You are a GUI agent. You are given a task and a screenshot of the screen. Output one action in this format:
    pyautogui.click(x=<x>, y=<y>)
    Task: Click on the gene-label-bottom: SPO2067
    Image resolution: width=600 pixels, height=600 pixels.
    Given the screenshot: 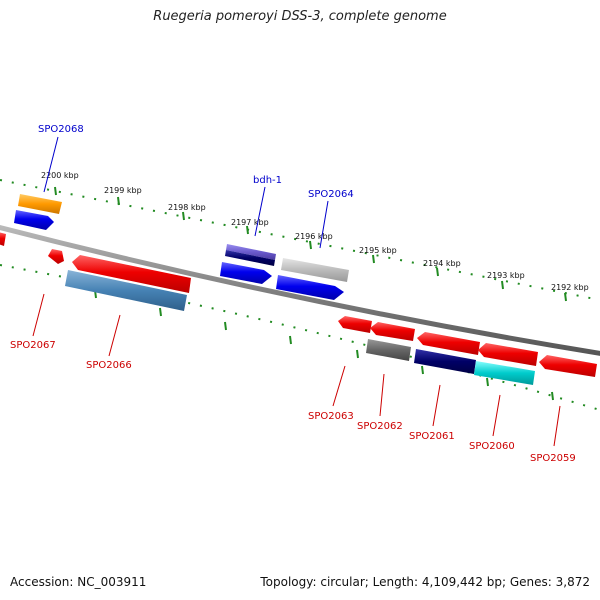 What is the action you would take?
    pyautogui.click(x=33, y=345)
    